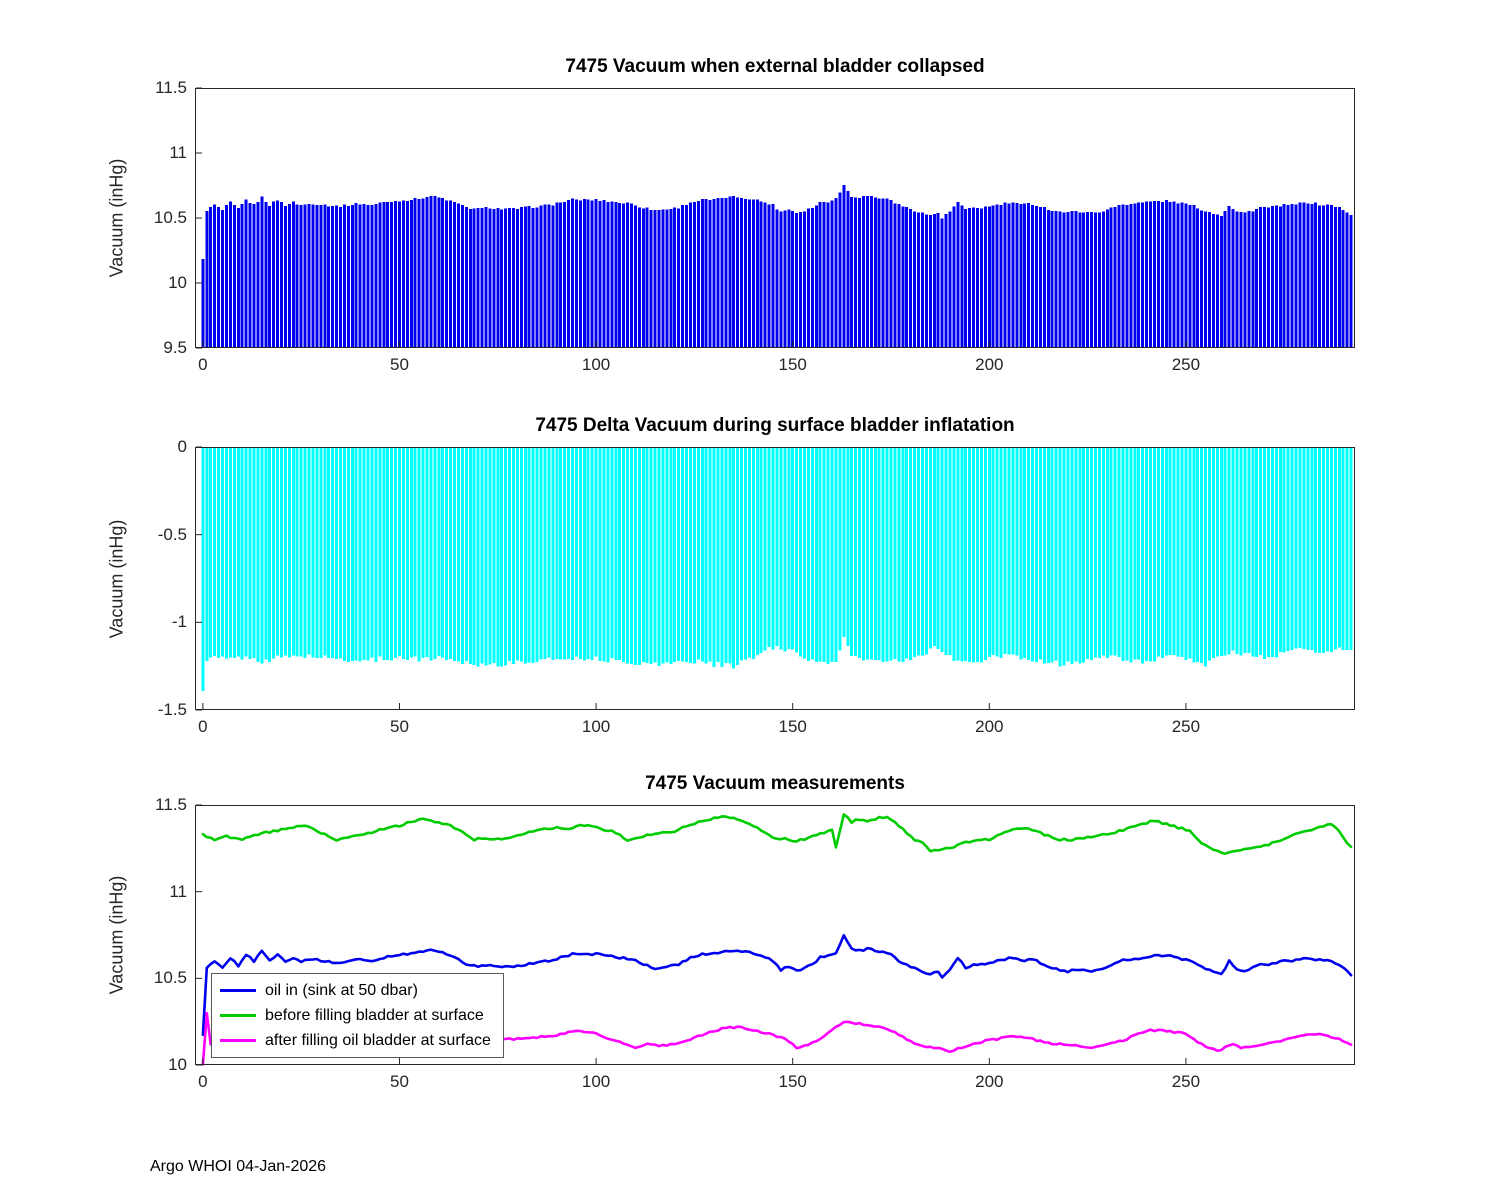  Describe the element at coordinates (116, 578) in the screenshot. I see `y-axis-label-delta-vacuum: Vacuum (inHg)` at that location.